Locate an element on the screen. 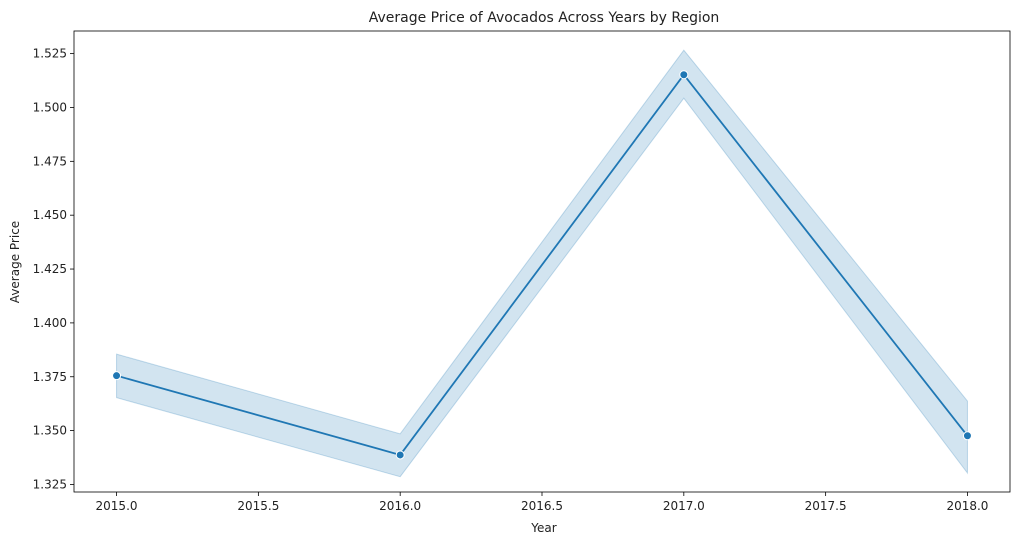 The width and height of the screenshot is (1019, 545). y-tick-label: 1.425 is located at coordinates (50, 269).